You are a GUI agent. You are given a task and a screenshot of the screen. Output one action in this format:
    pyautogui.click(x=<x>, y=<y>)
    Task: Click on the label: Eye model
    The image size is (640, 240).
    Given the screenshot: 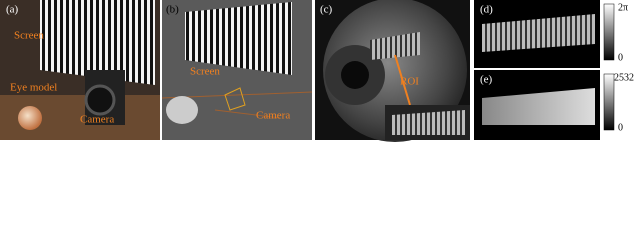 What is the action you would take?
    pyautogui.click(x=33, y=88)
    